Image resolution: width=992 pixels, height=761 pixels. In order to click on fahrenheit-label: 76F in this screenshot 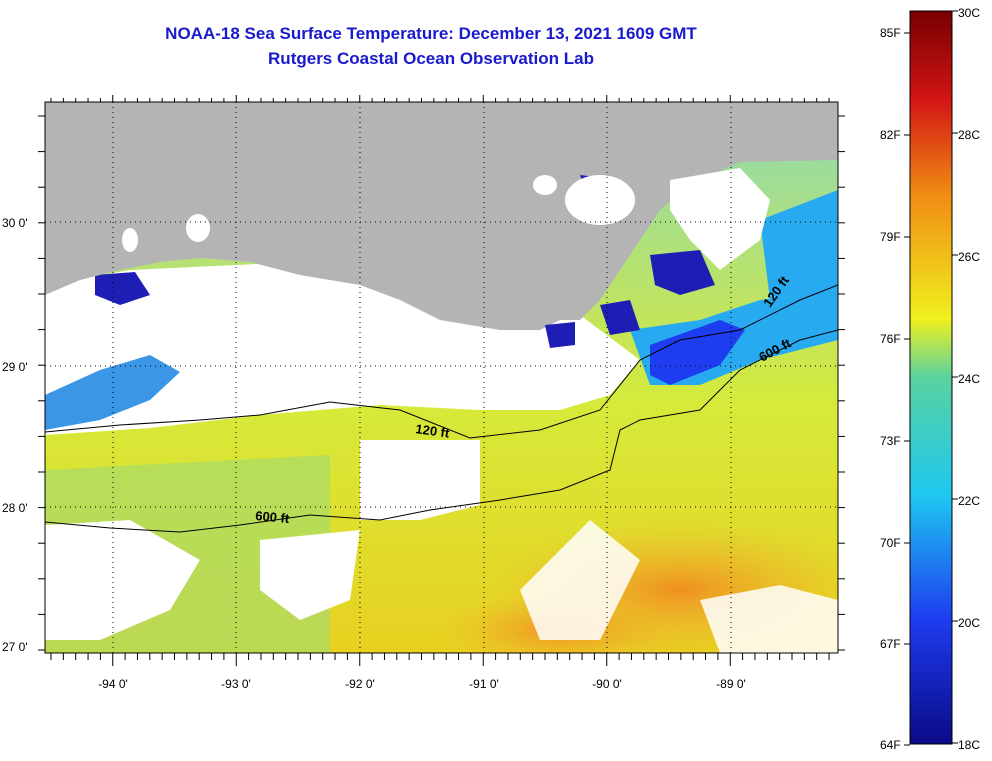, I will do `click(890, 339)`.